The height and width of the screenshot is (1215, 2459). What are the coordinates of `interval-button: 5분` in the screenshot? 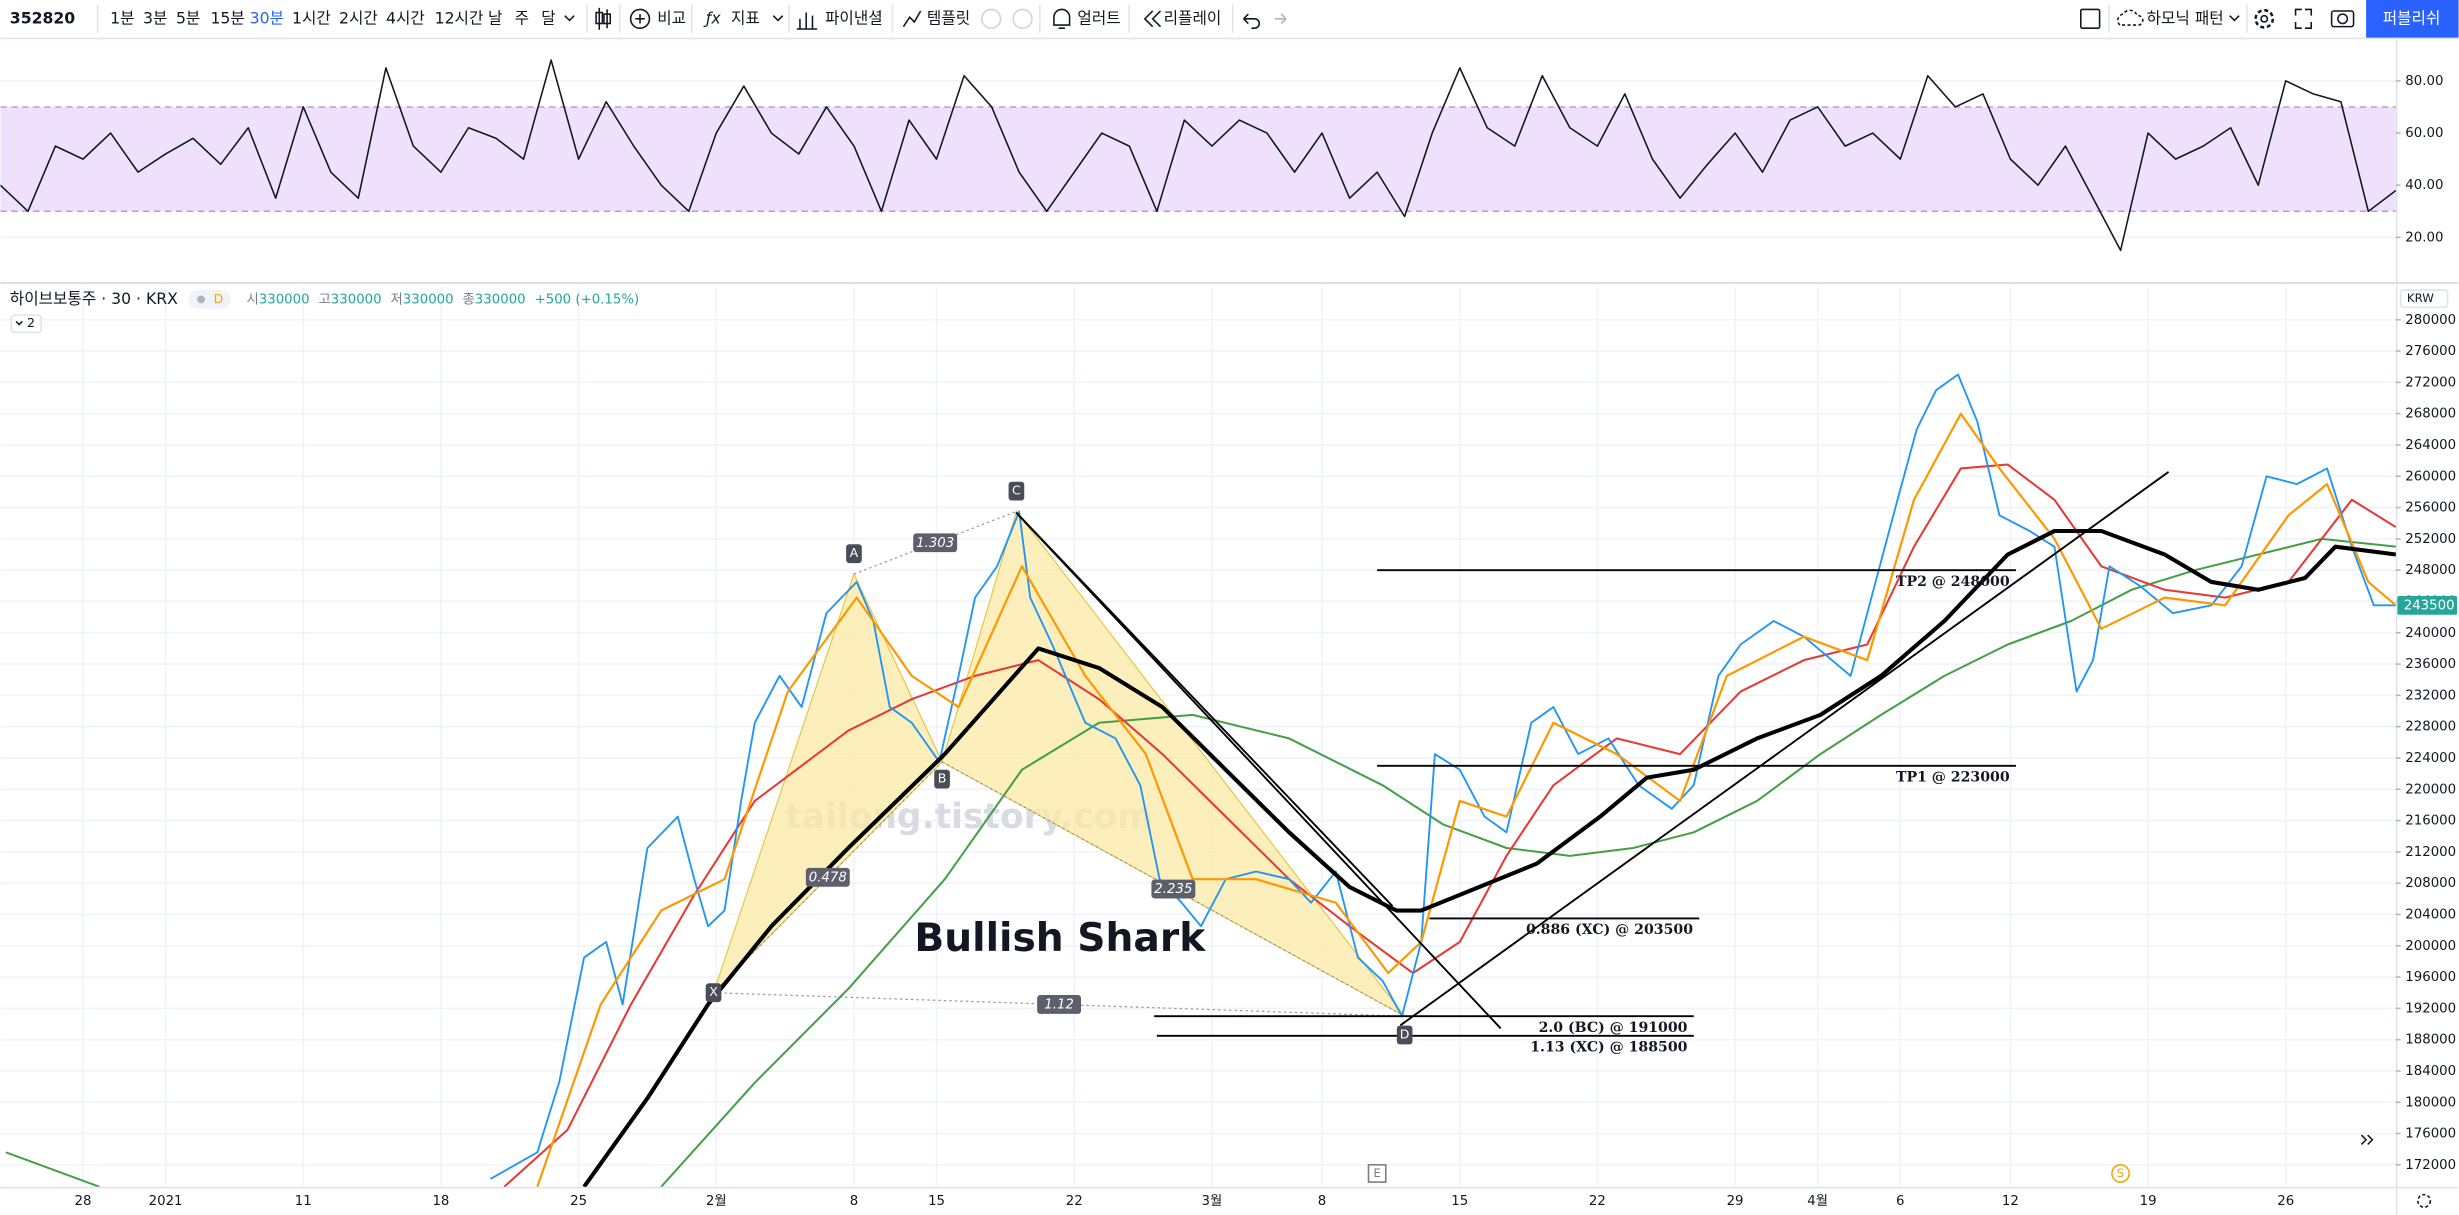 It's located at (188, 17).